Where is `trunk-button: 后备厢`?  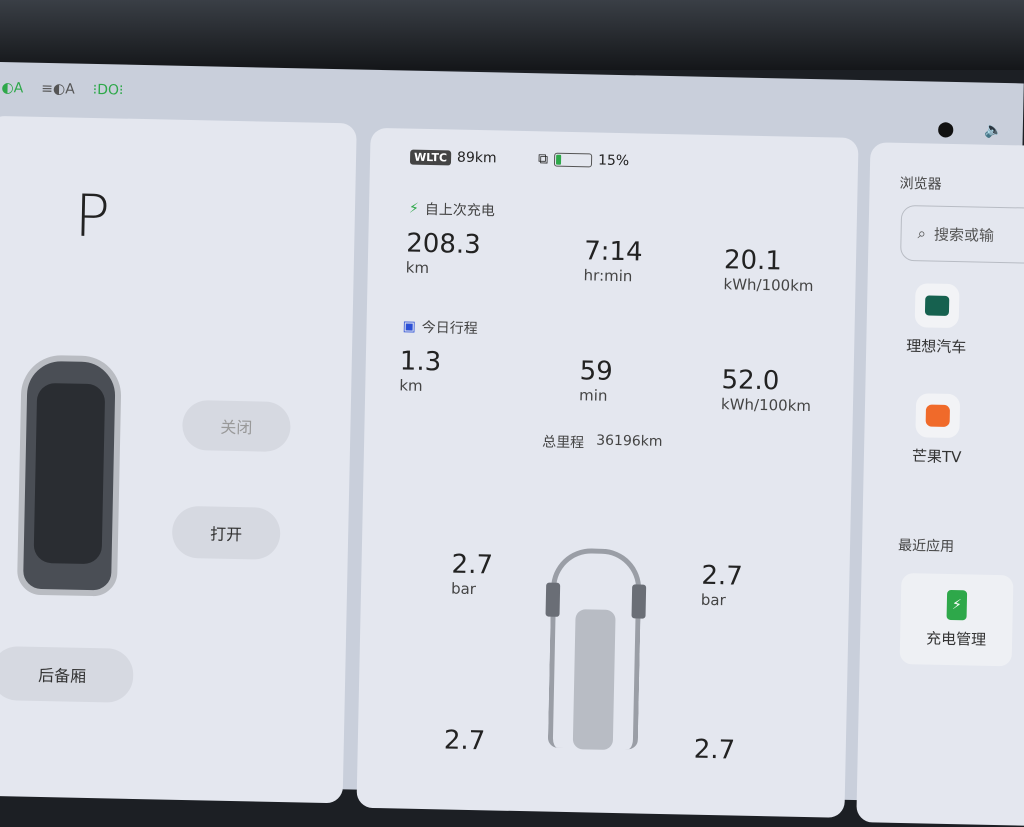
trunk-button: 后备厢 is located at coordinates (67, 674).